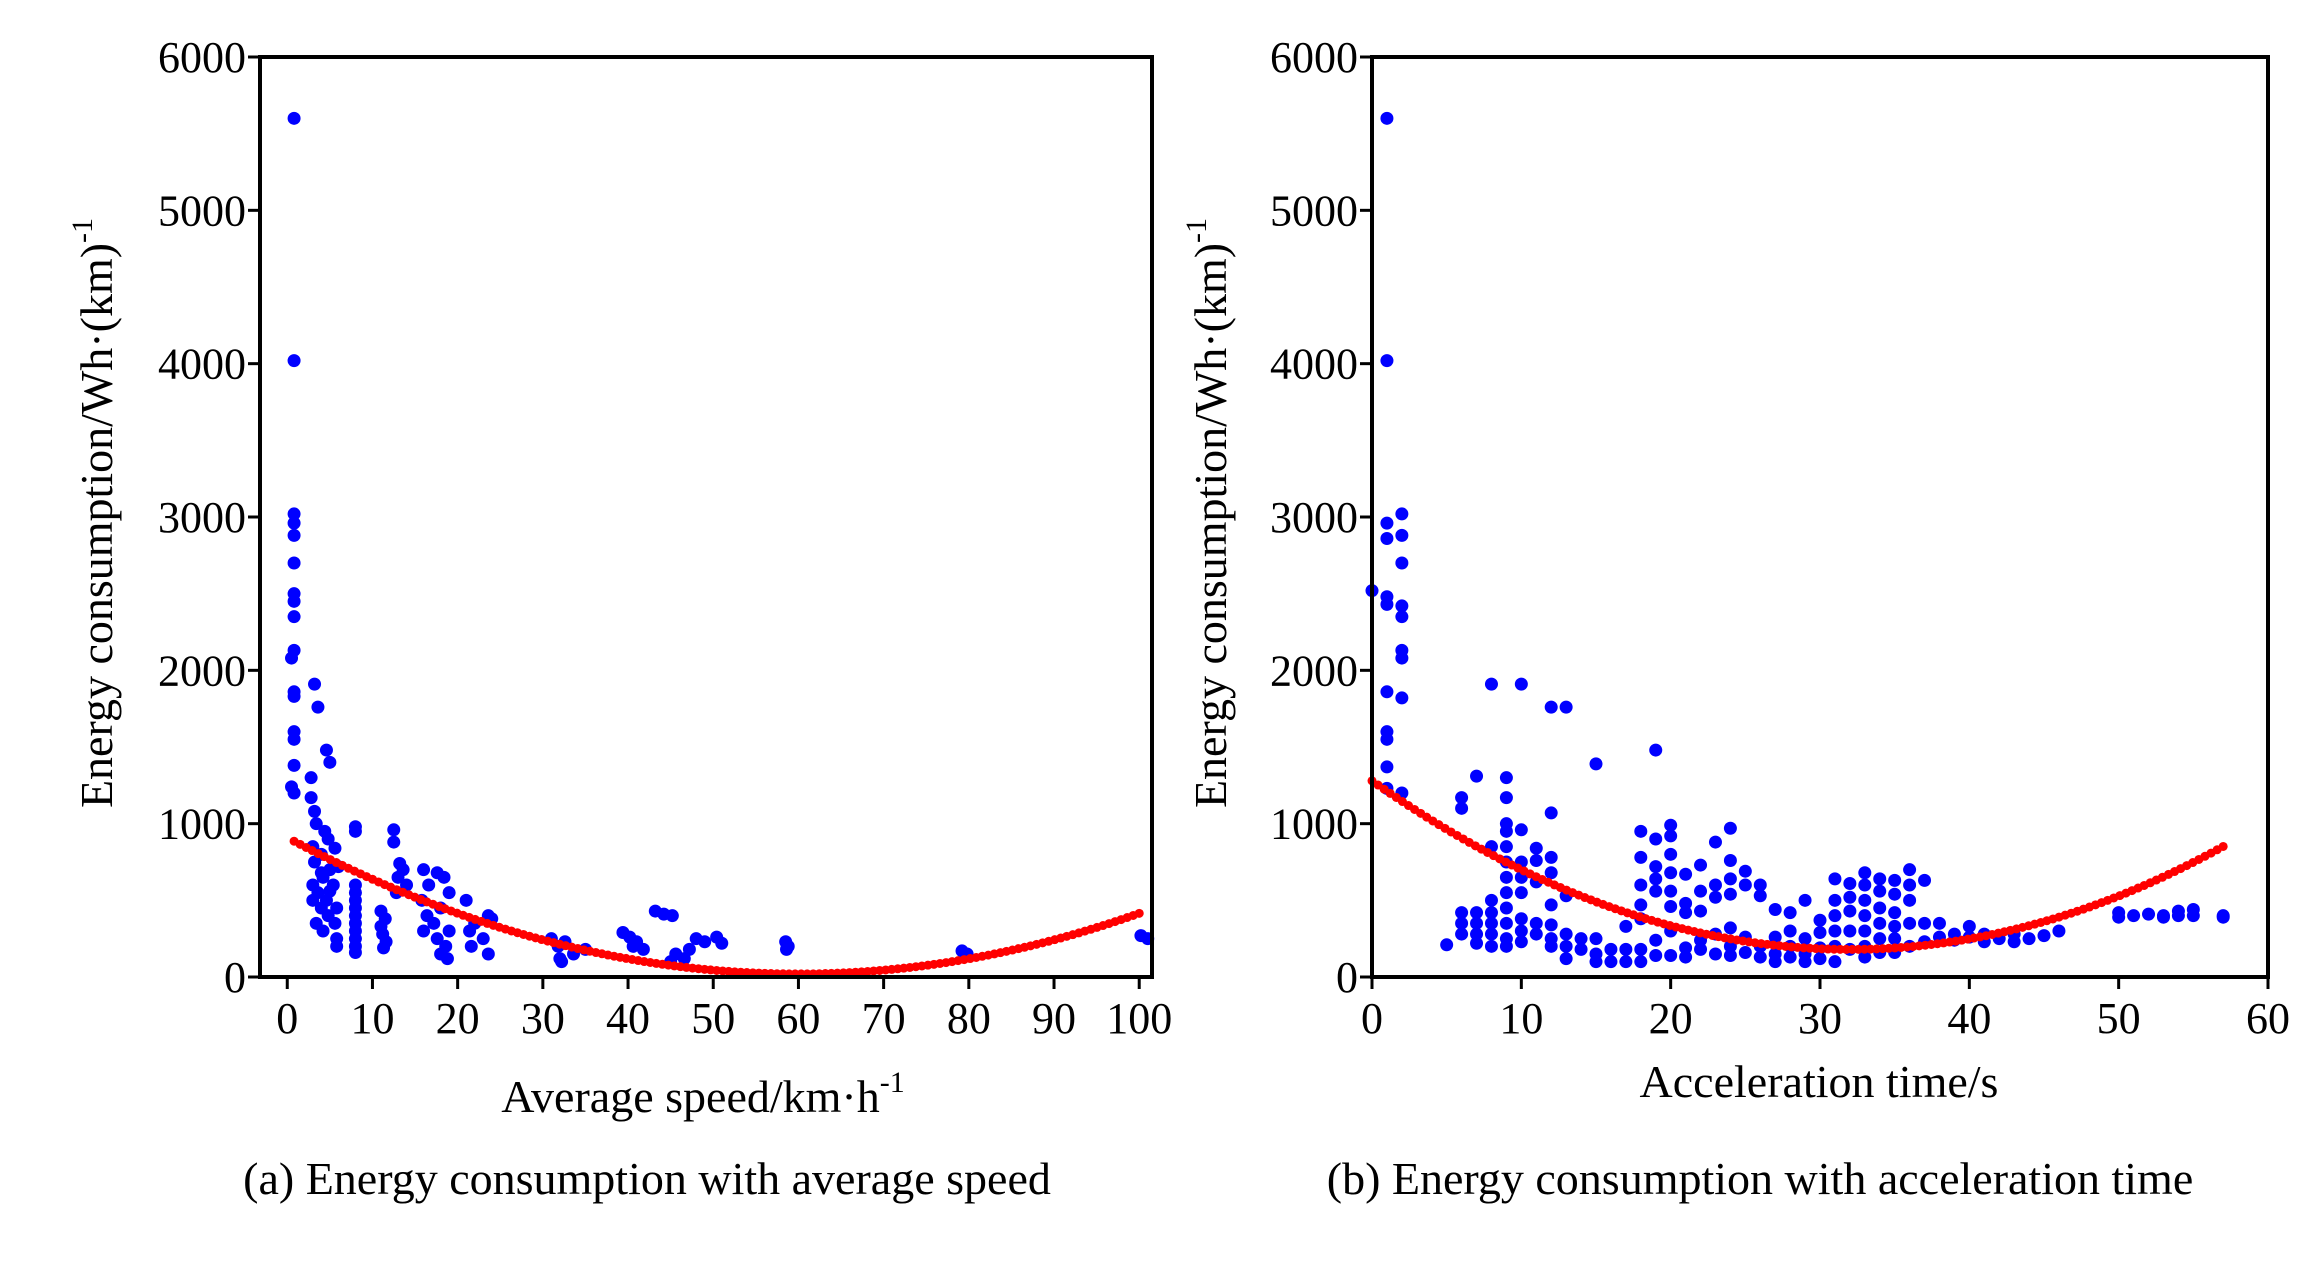 The width and height of the screenshot is (2319, 1261). Describe the element at coordinates (1314, 670) in the screenshot. I see `y-tick-label: 2000` at that location.